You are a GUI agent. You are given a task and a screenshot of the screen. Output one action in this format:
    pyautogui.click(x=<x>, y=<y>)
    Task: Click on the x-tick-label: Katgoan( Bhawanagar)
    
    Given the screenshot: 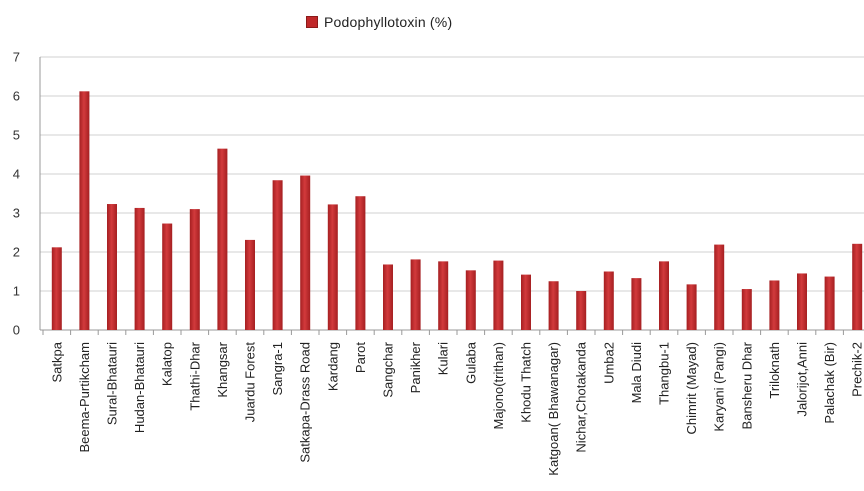 What is the action you would take?
    pyautogui.click(x=553, y=409)
    